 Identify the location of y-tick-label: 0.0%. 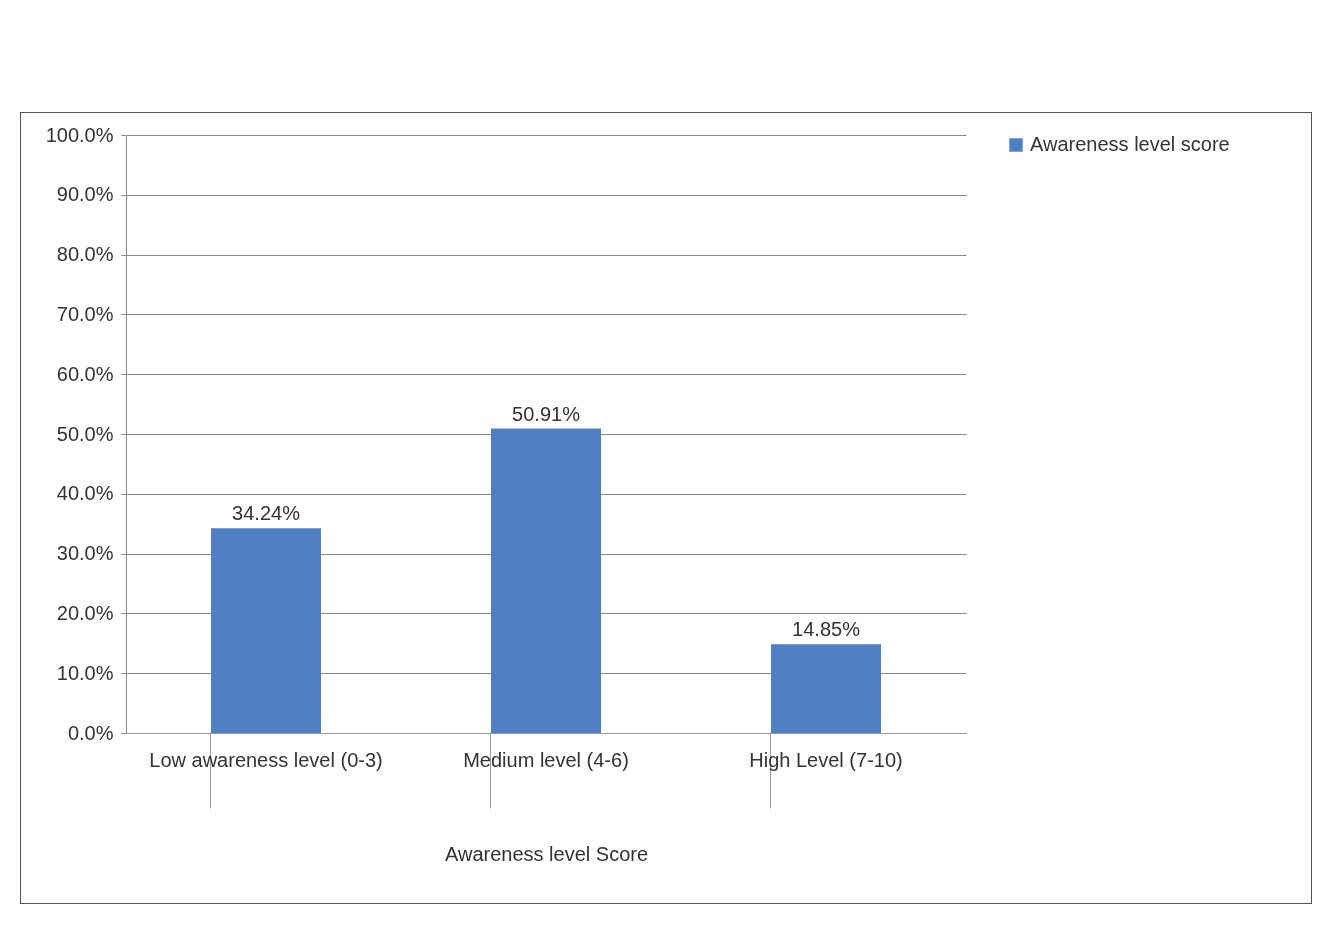
(90, 732).